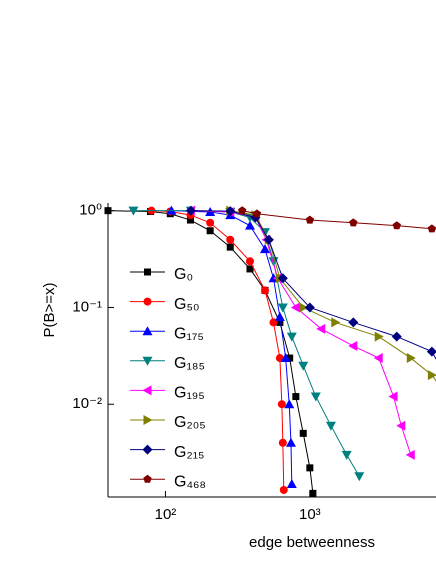  Describe the element at coordinates (187, 304) in the screenshot. I see `legend-label: G₅₀` at that location.